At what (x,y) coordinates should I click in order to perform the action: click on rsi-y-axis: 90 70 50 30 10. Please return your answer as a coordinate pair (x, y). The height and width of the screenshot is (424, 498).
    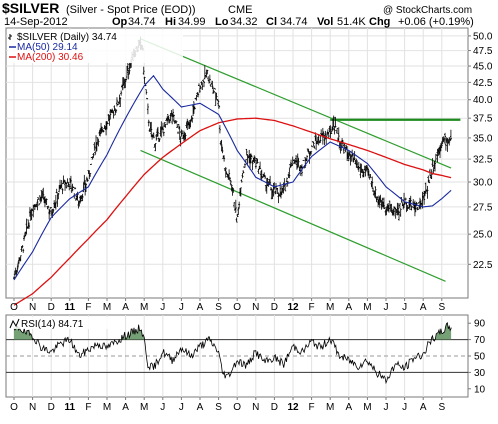
    Looking at the image, I should click on (477, 357).